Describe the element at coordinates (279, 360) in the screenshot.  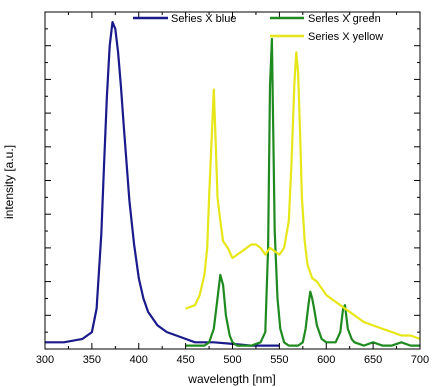
I see `x-tick-label-5: 550` at that location.